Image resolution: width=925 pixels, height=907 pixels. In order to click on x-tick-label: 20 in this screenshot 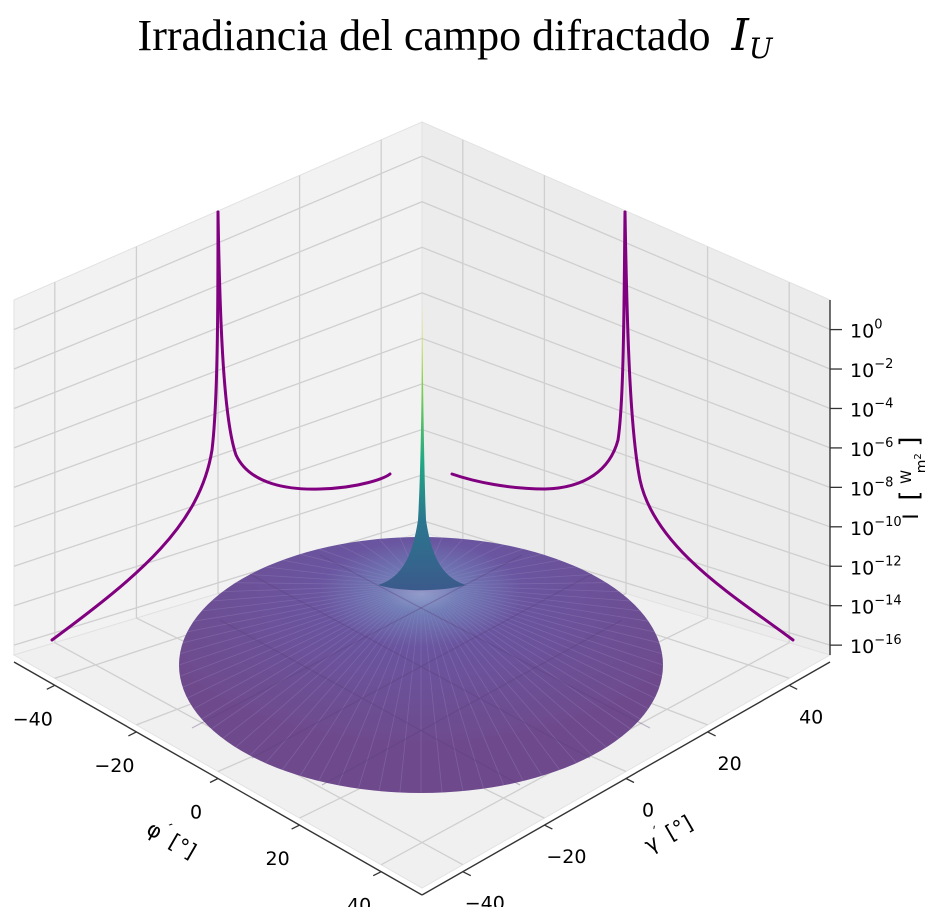, I will do `click(278, 859)`.